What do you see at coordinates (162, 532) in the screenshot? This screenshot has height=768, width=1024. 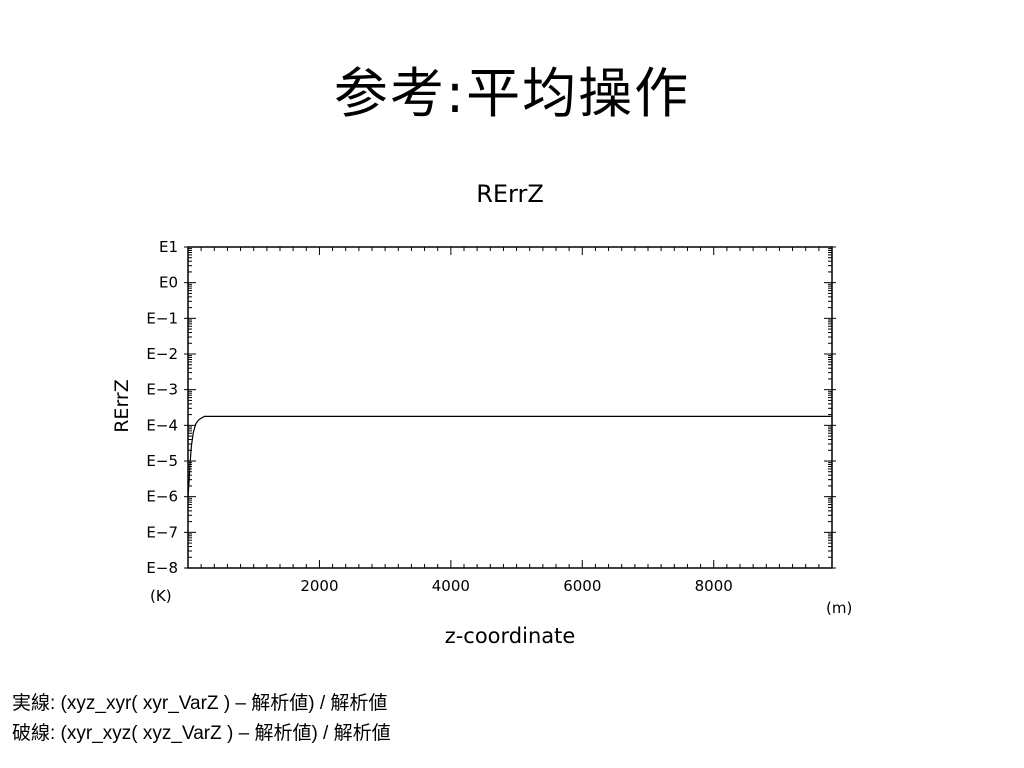 I see `y-tick-label: E−7` at bounding box center [162, 532].